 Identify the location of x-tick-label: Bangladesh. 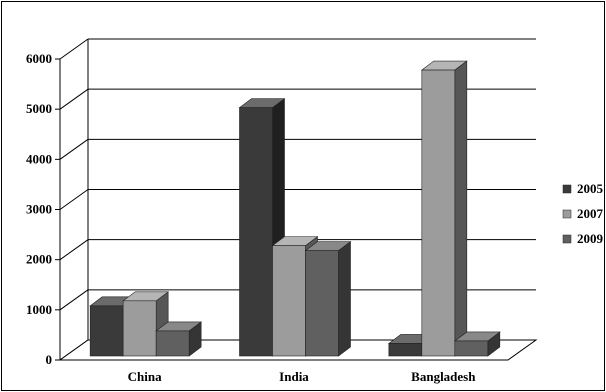
(443, 376).